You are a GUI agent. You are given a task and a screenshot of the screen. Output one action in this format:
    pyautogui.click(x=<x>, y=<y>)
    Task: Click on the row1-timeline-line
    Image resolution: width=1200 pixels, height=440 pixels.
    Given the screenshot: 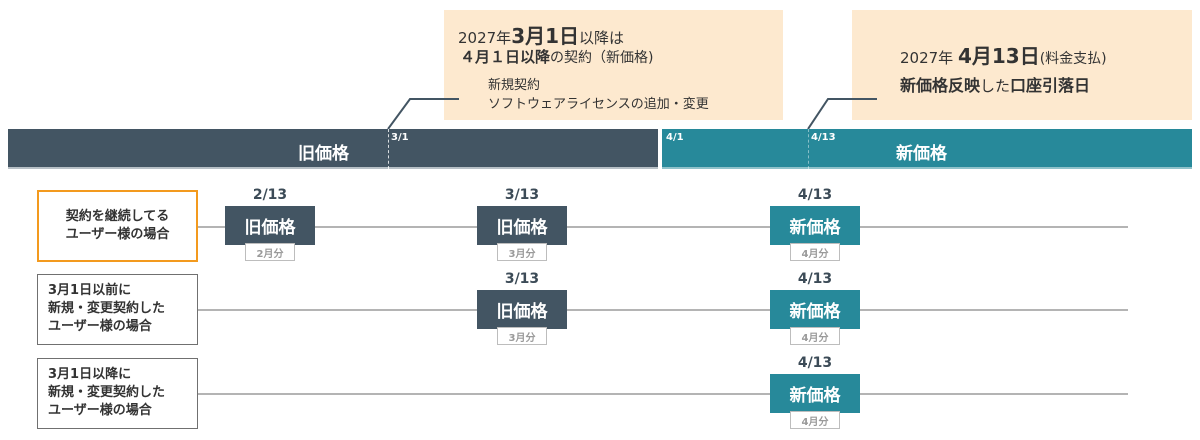 What is the action you would take?
    pyautogui.click(x=663, y=227)
    